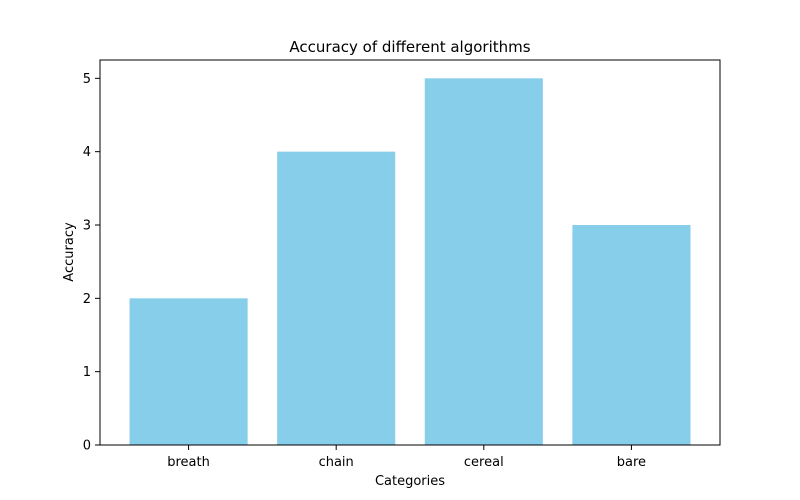 The height and width of the screenshot is (500, 800). Describe the element at coordinates (484, 462) in the screenshot. I see `x-tick-label-cereal: cereal` at that location.